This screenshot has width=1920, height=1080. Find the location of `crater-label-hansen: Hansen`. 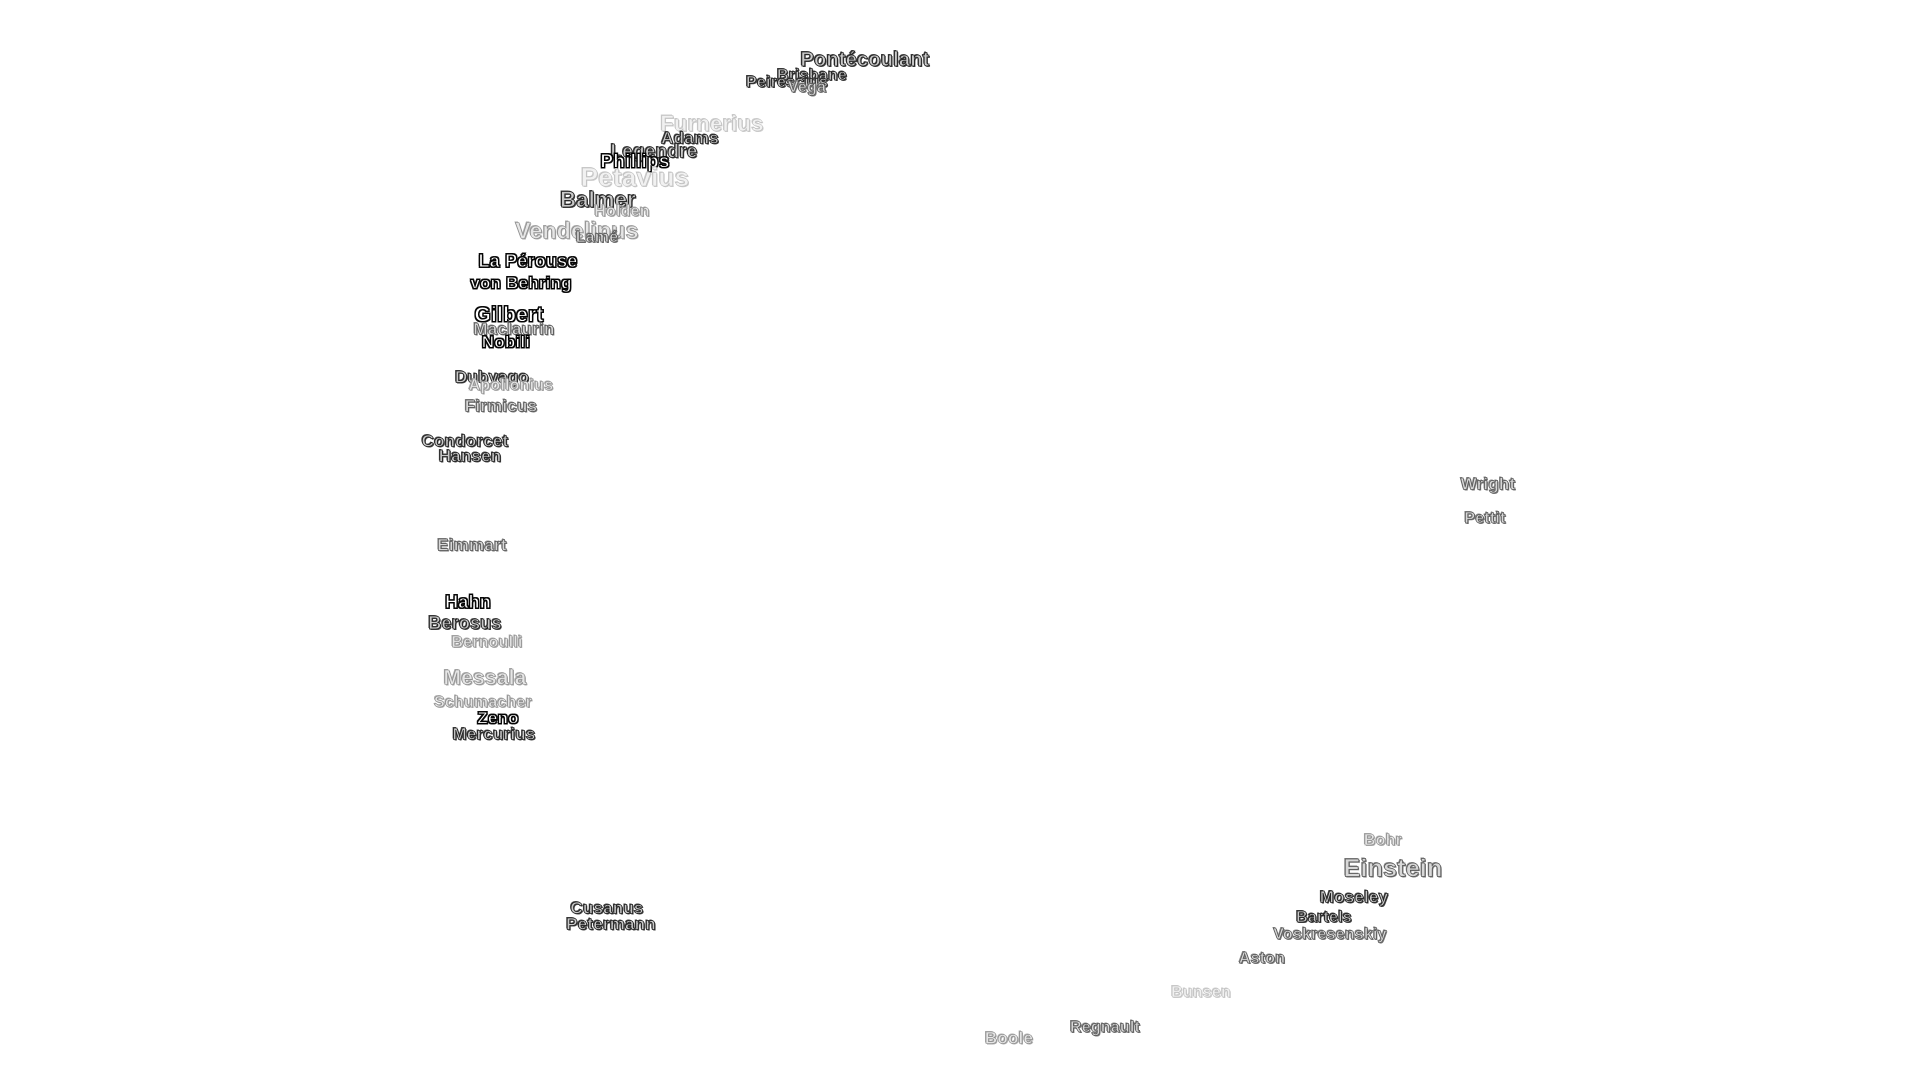

crater-label-hansen: Hansen is located at coordinates (470, 456).